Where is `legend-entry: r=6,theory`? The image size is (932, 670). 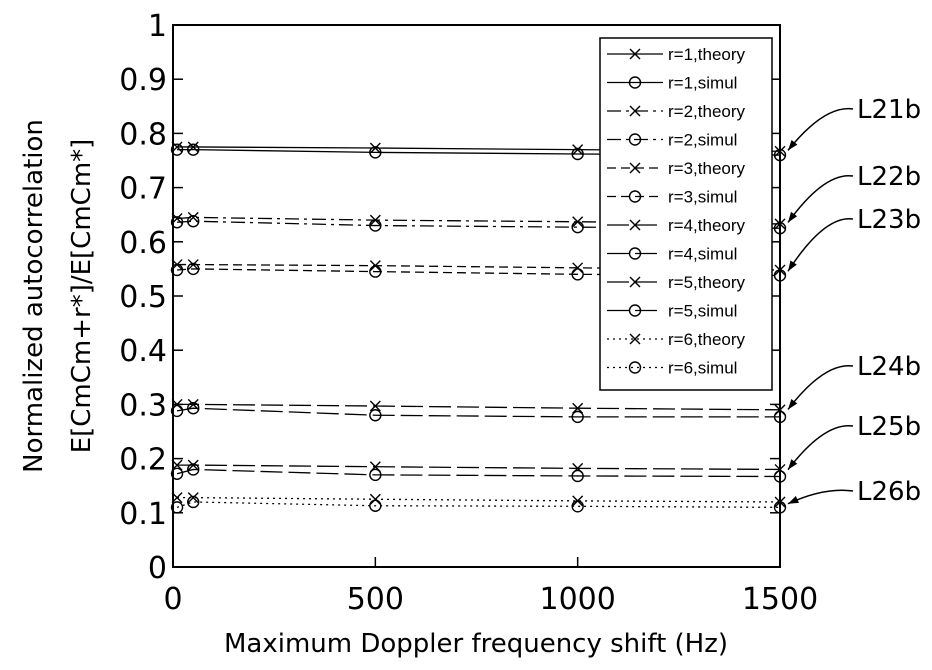
legend-entry: r=6,theory is located at coordinates (676, 339).